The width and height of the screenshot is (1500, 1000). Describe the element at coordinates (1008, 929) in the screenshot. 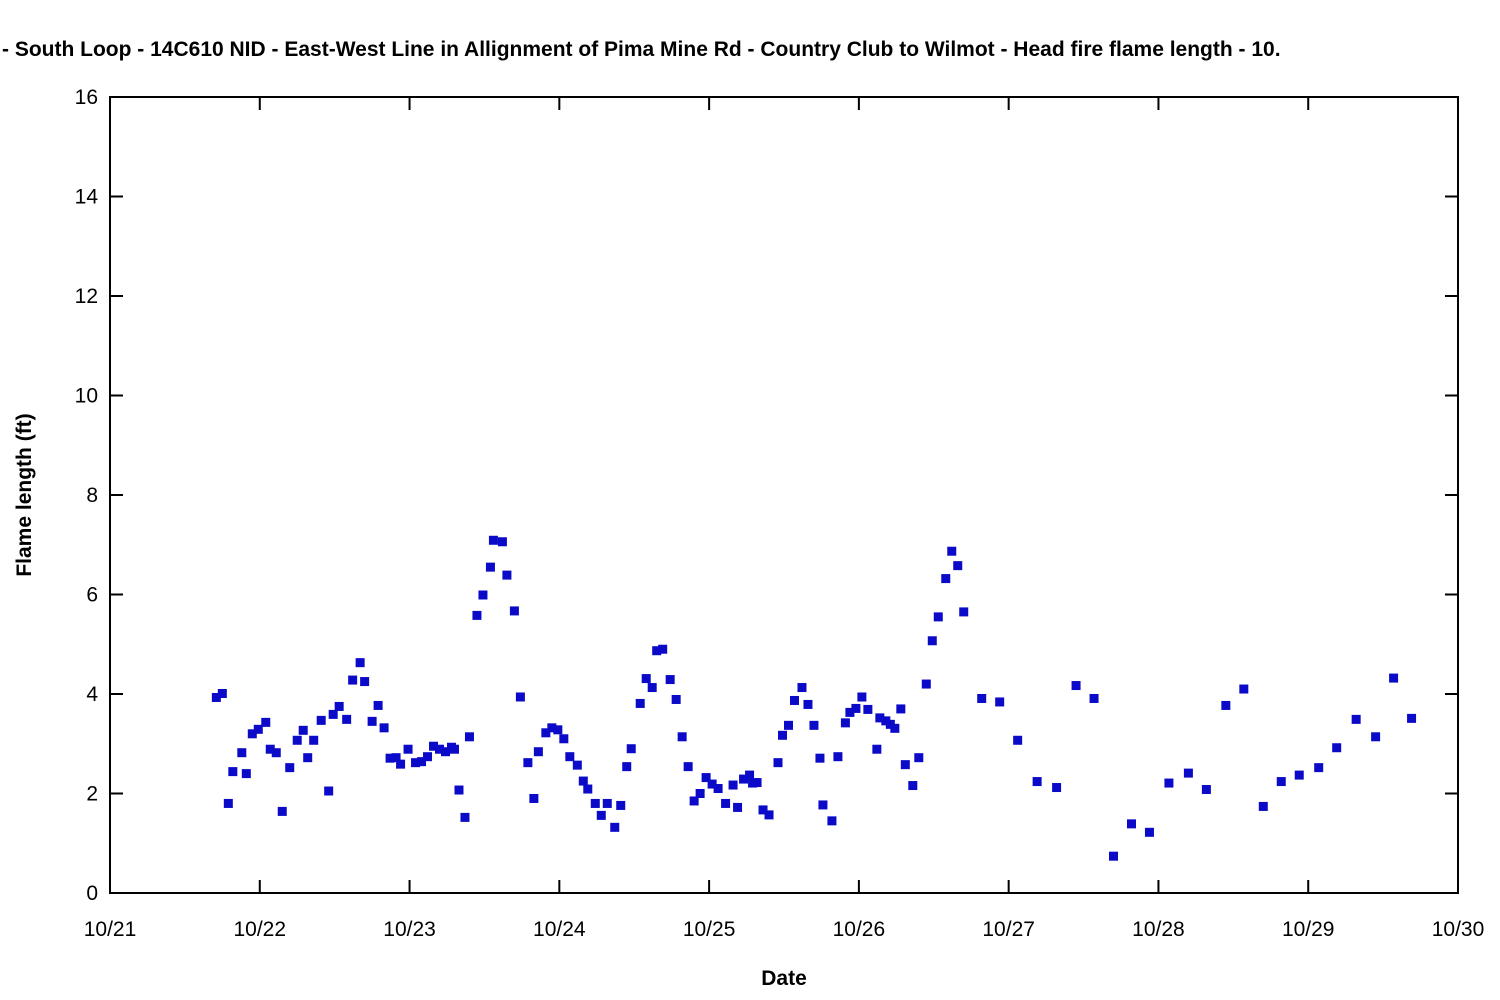

I see `x-tick-label: 10/27` at that location.